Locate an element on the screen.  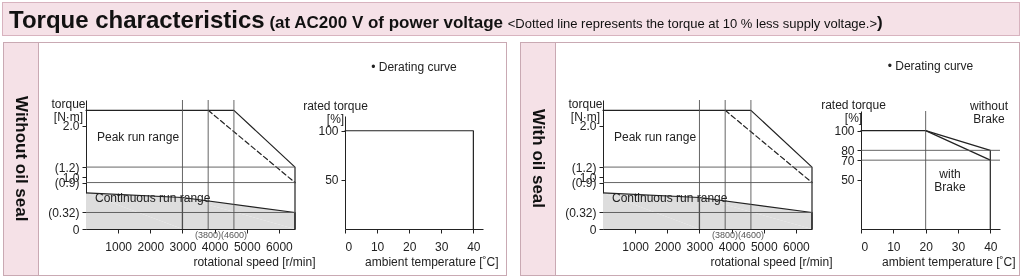
text: Without oil seal is located at coordinates (21, 159).